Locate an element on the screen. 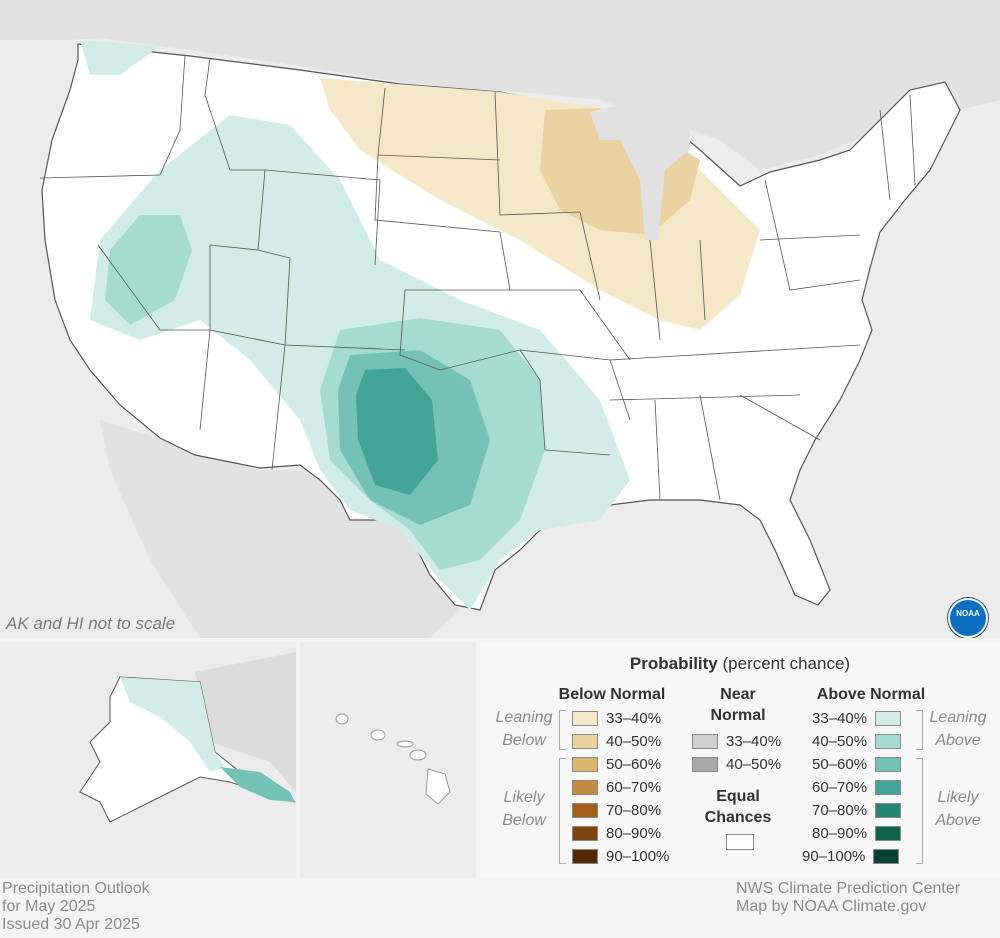 This screenshot has height=938, width=1000. below-row-0: 33–40% is located at coordinates (616, 718).